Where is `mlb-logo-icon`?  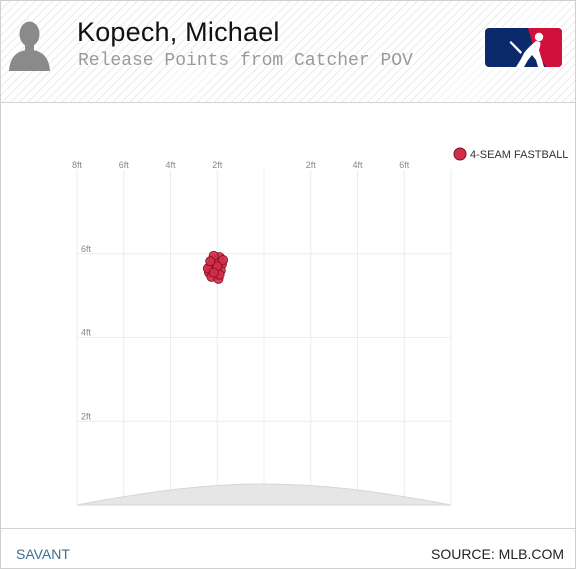
mlb-logo-icon is located at coordinates (523, 47).